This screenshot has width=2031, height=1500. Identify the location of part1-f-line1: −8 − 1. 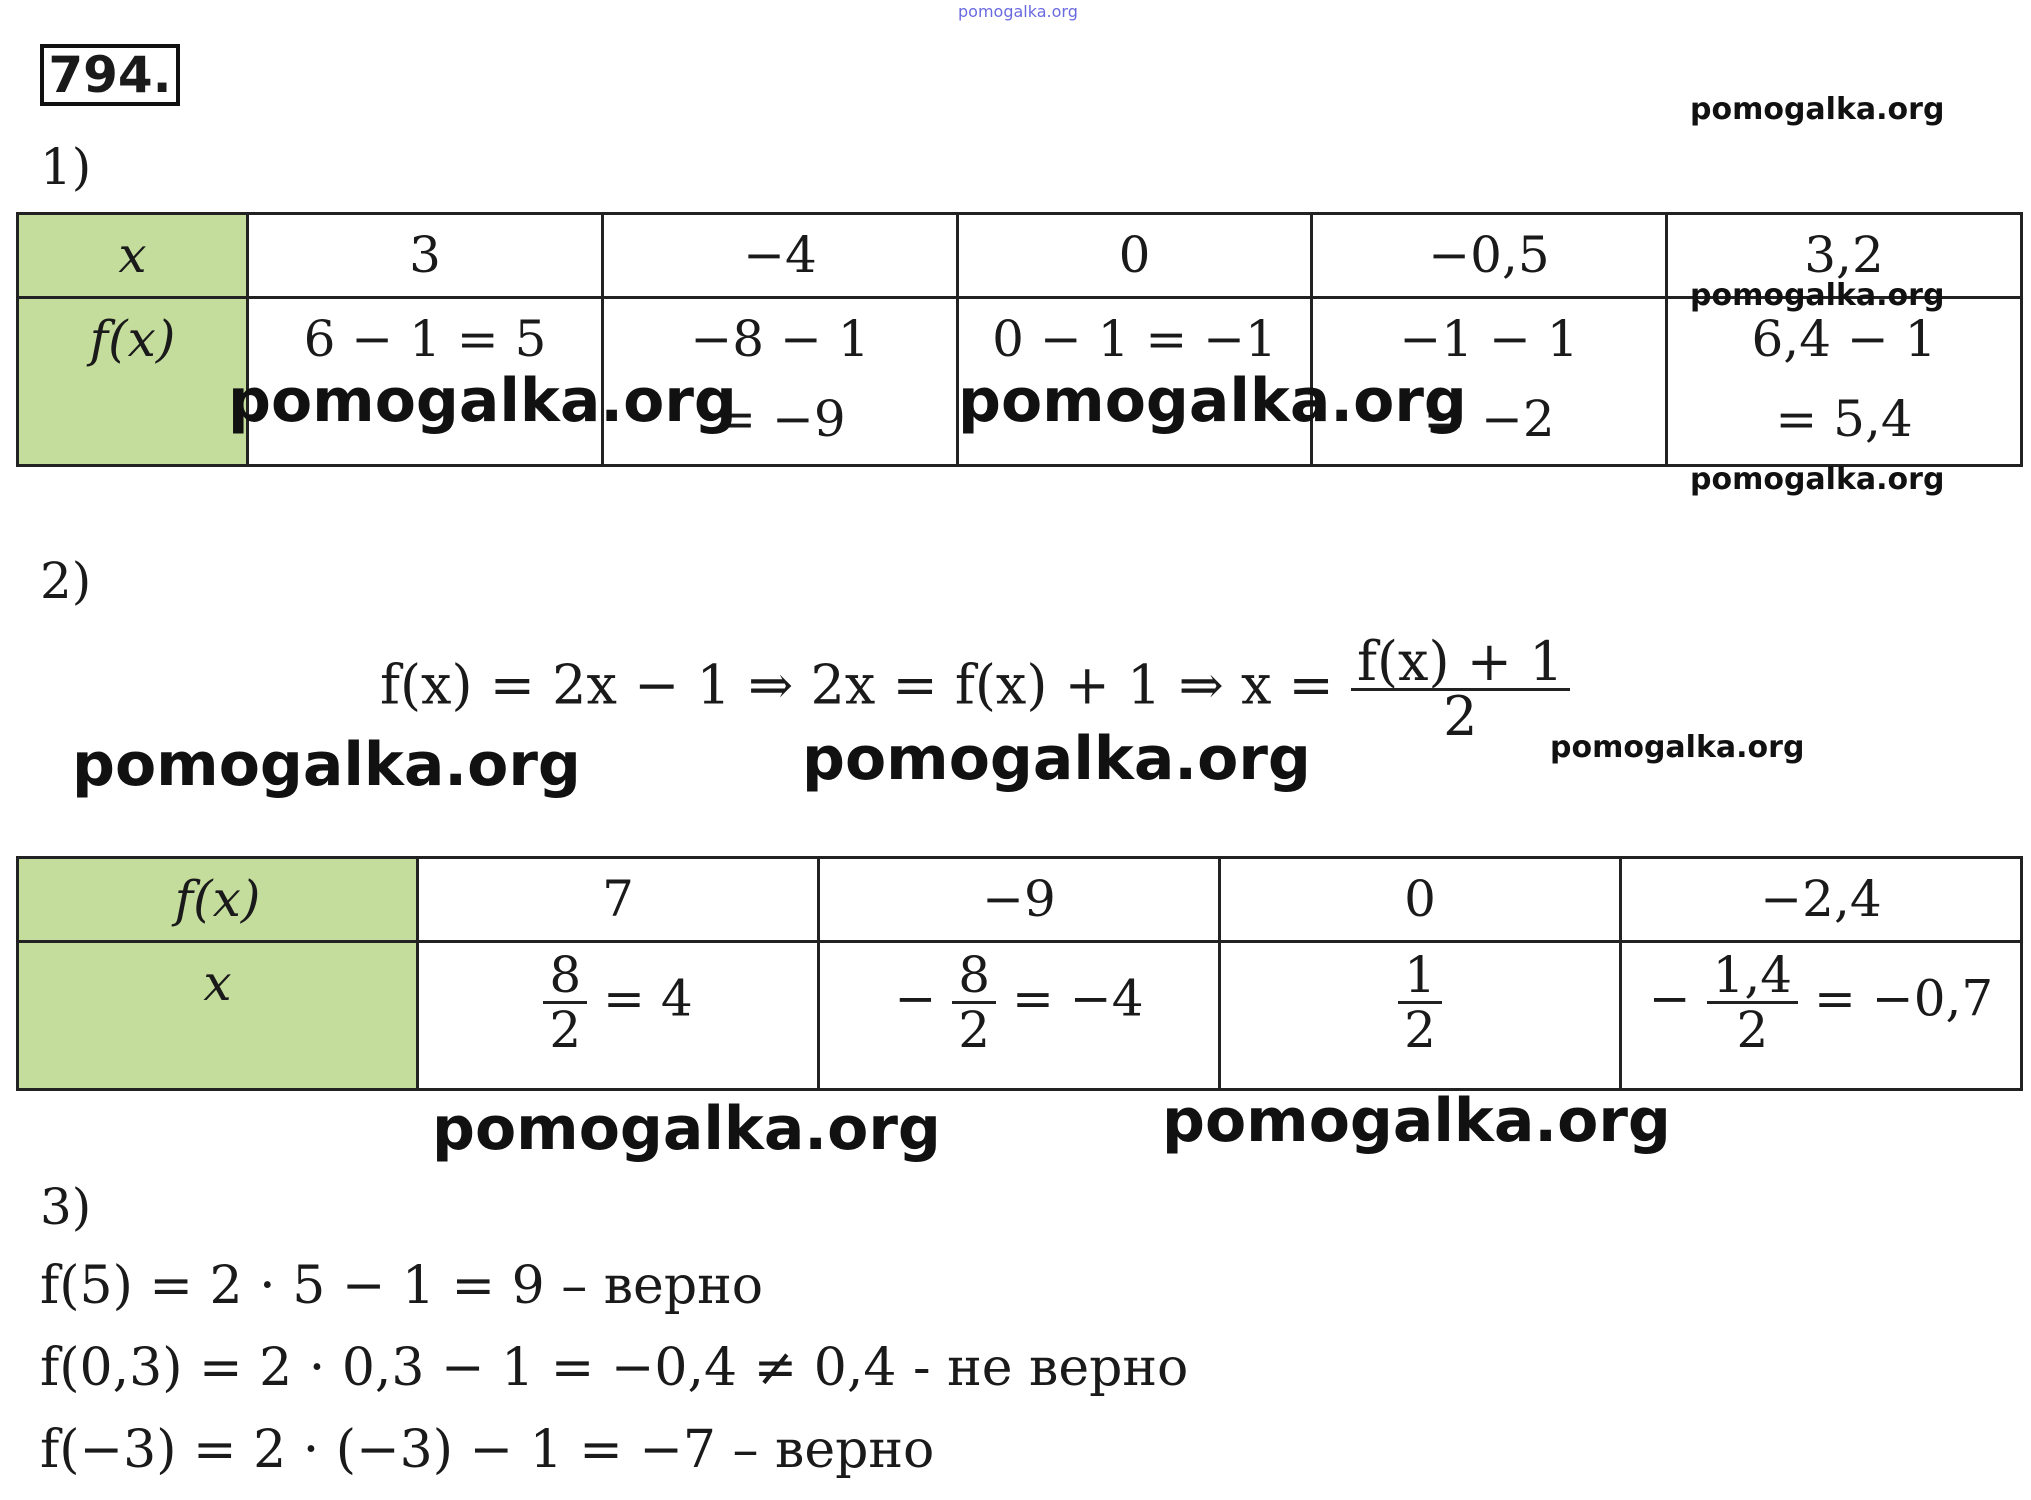
(780, 339).